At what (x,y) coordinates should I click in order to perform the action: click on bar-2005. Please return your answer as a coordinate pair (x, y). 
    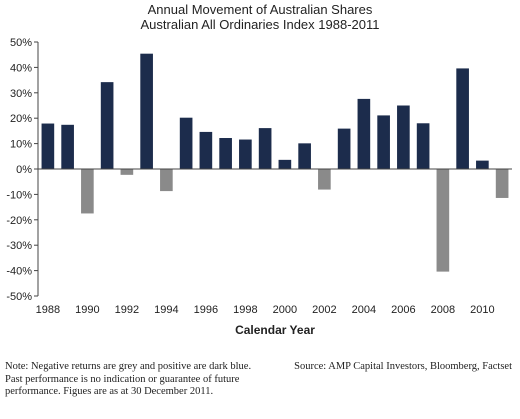
    Looking at the image, I should click on (383, 142).